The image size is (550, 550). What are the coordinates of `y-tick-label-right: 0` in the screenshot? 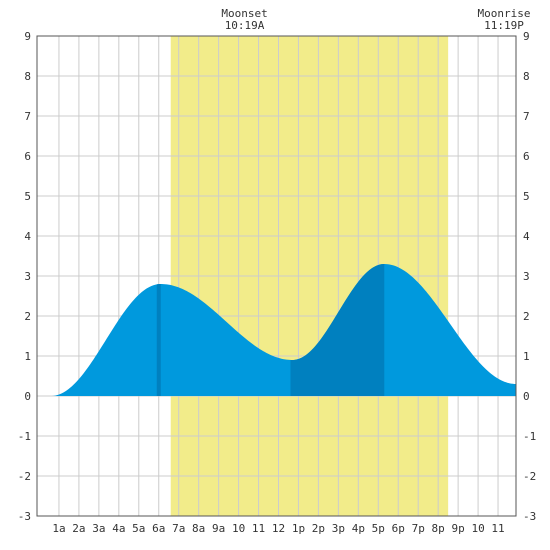 It's located at (526, 396).